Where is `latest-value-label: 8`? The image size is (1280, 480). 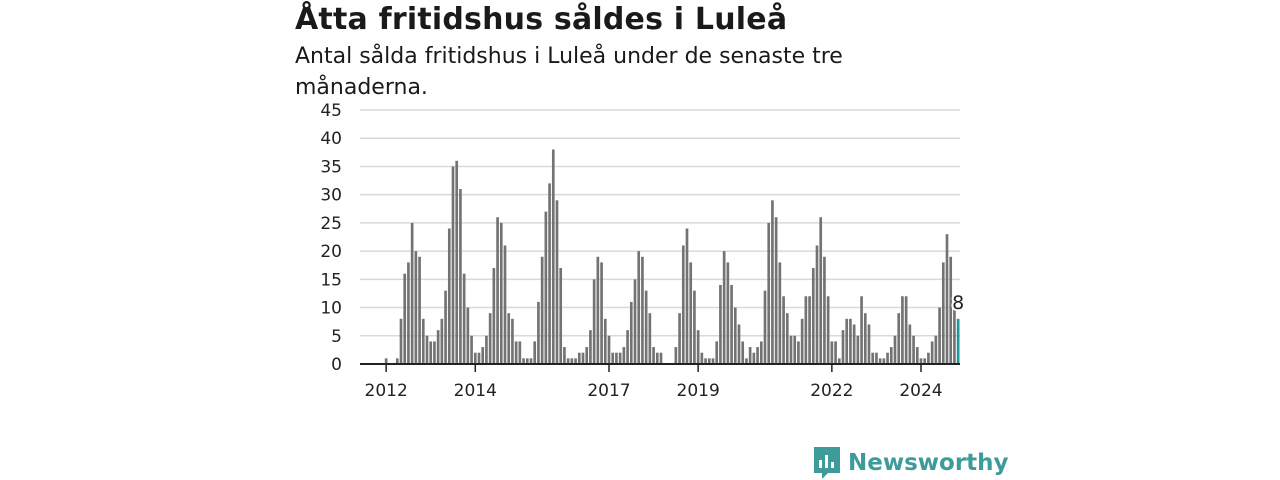 latest-value-label: 8 is located at coordinates (958, 303).